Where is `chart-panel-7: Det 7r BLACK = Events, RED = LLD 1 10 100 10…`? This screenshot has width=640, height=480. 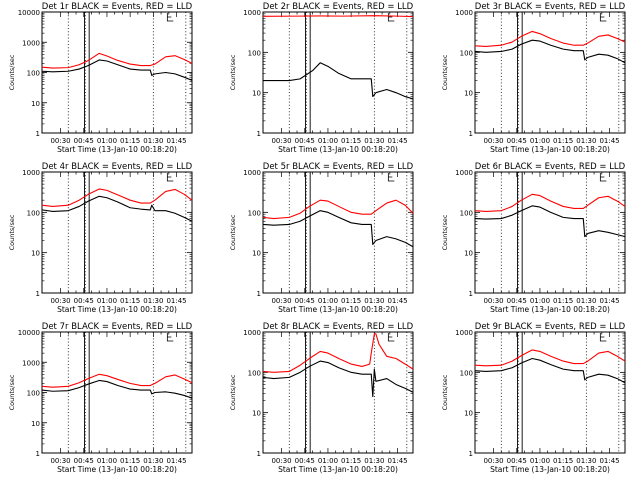 chart-panel-7: Det 7r BLACK = Events, RED = LLD 1 10 100 10… is located at coordinates (100, 398).